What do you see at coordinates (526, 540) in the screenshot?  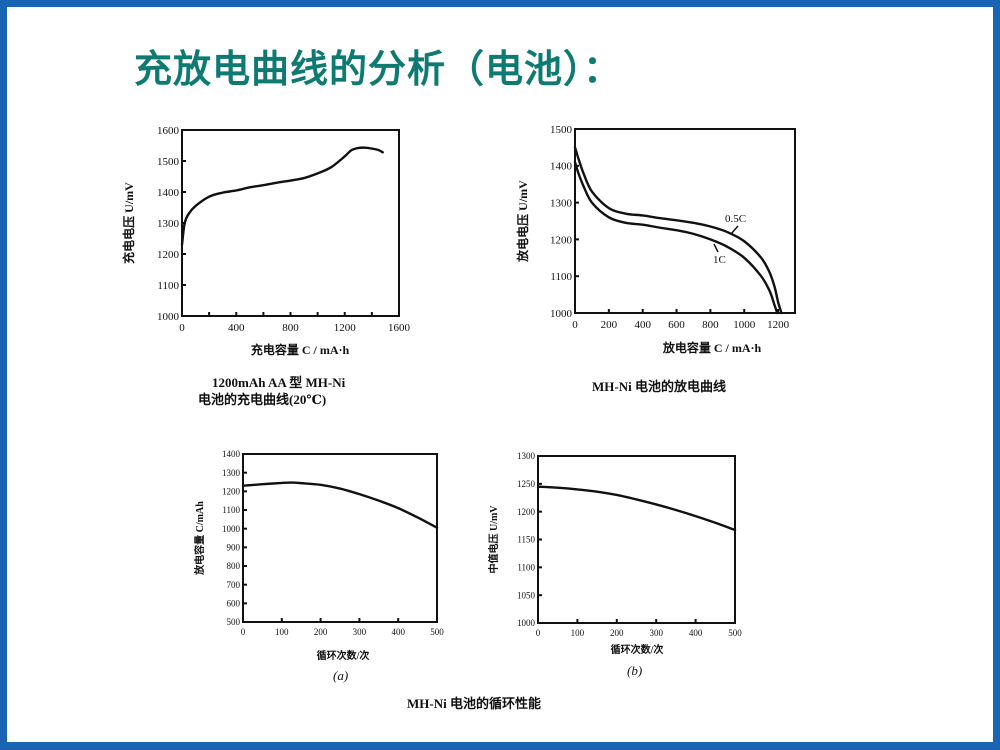 I see `y-tick-label: 1150` at bounding box center [526, 540].